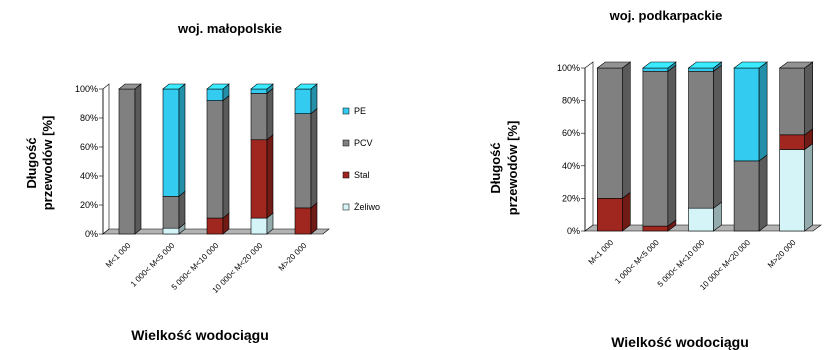  What do you see at coordinates (361, 159) in the screenshot?
I see `legend: PE PCV Stal Żeliwo` at bounding box center [361, 159].